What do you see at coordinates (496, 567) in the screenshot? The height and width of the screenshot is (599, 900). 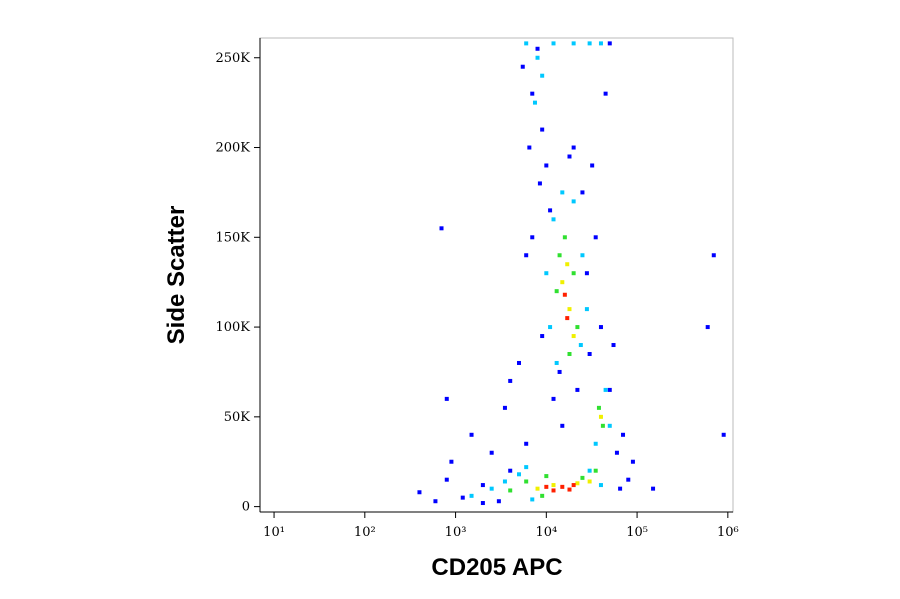 I see `x-axis-title: CD205 APC` at bounding box center [496, 567].